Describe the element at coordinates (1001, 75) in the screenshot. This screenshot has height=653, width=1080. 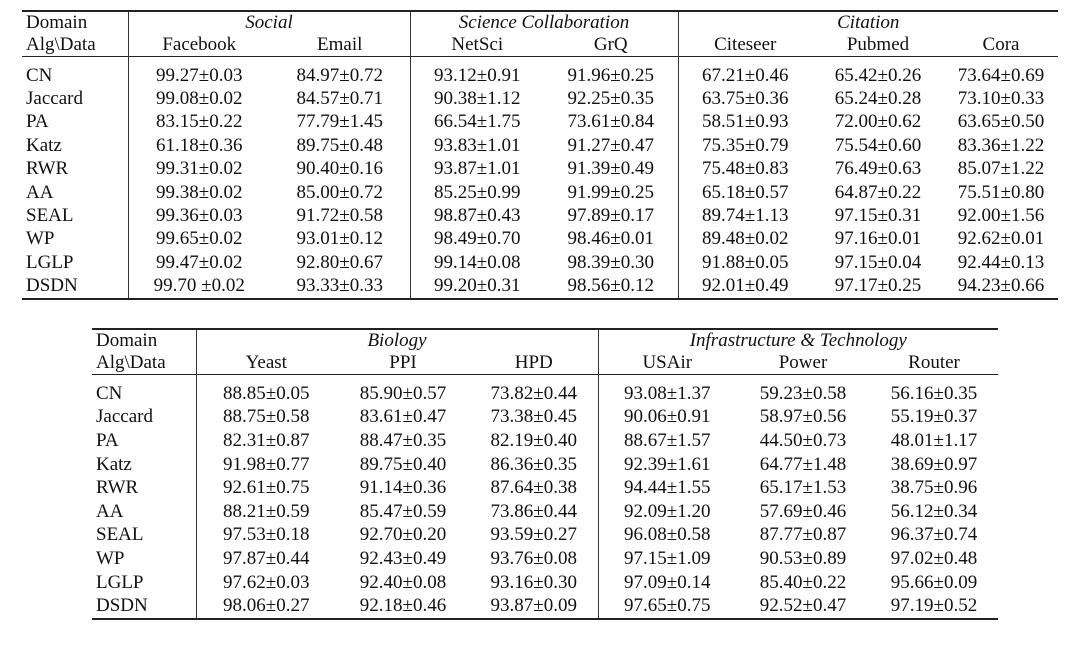
I see `table-cell: 73.64±0.69` at that location.